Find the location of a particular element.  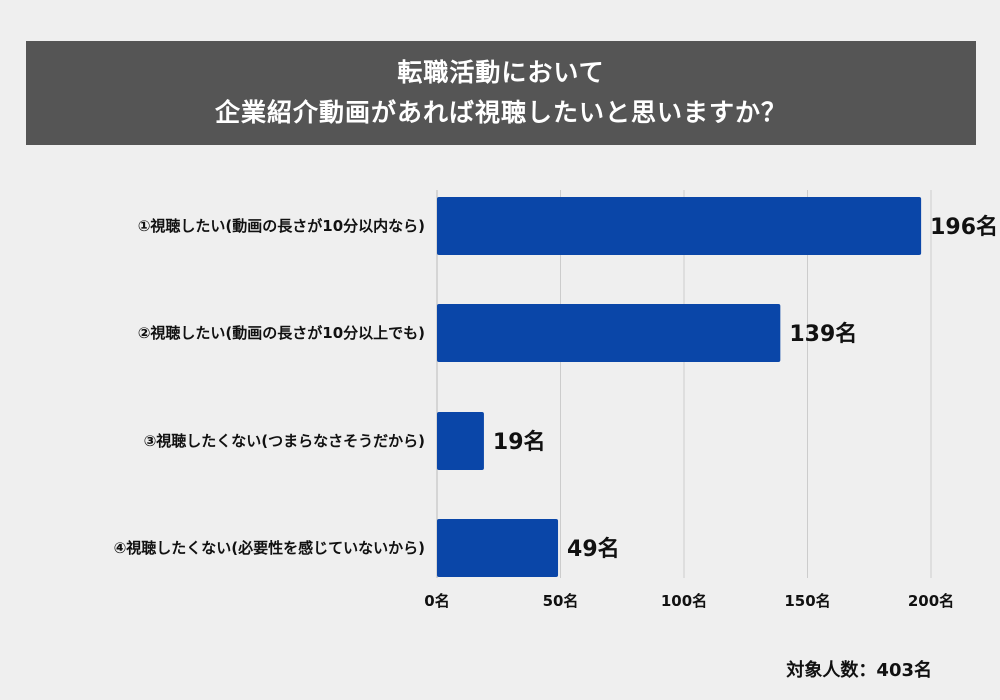

x-tick-label-0: 0名 is located at coordinates (436, 601).